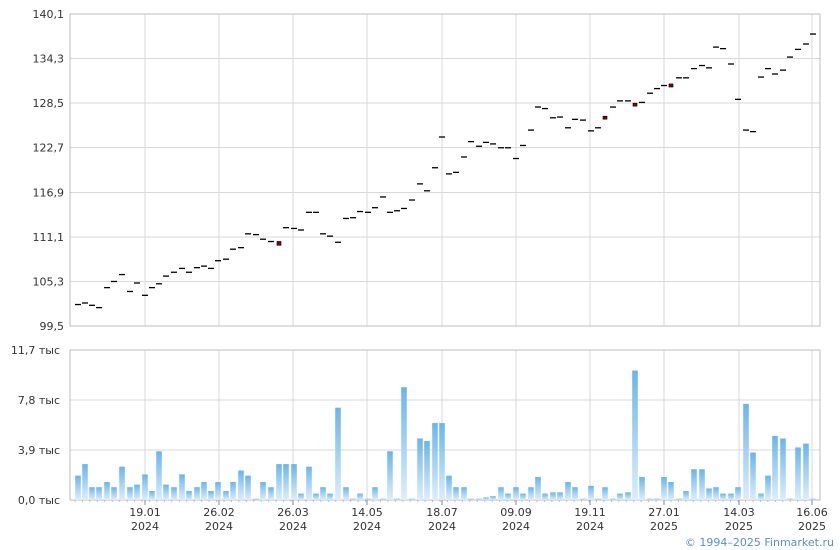 The width and height of the screenshot is (840, 550). What do you see at coordinates (219, 526) in the screenshot?
I see `x-tick-year: 2024` at bounding box center [219, 526].